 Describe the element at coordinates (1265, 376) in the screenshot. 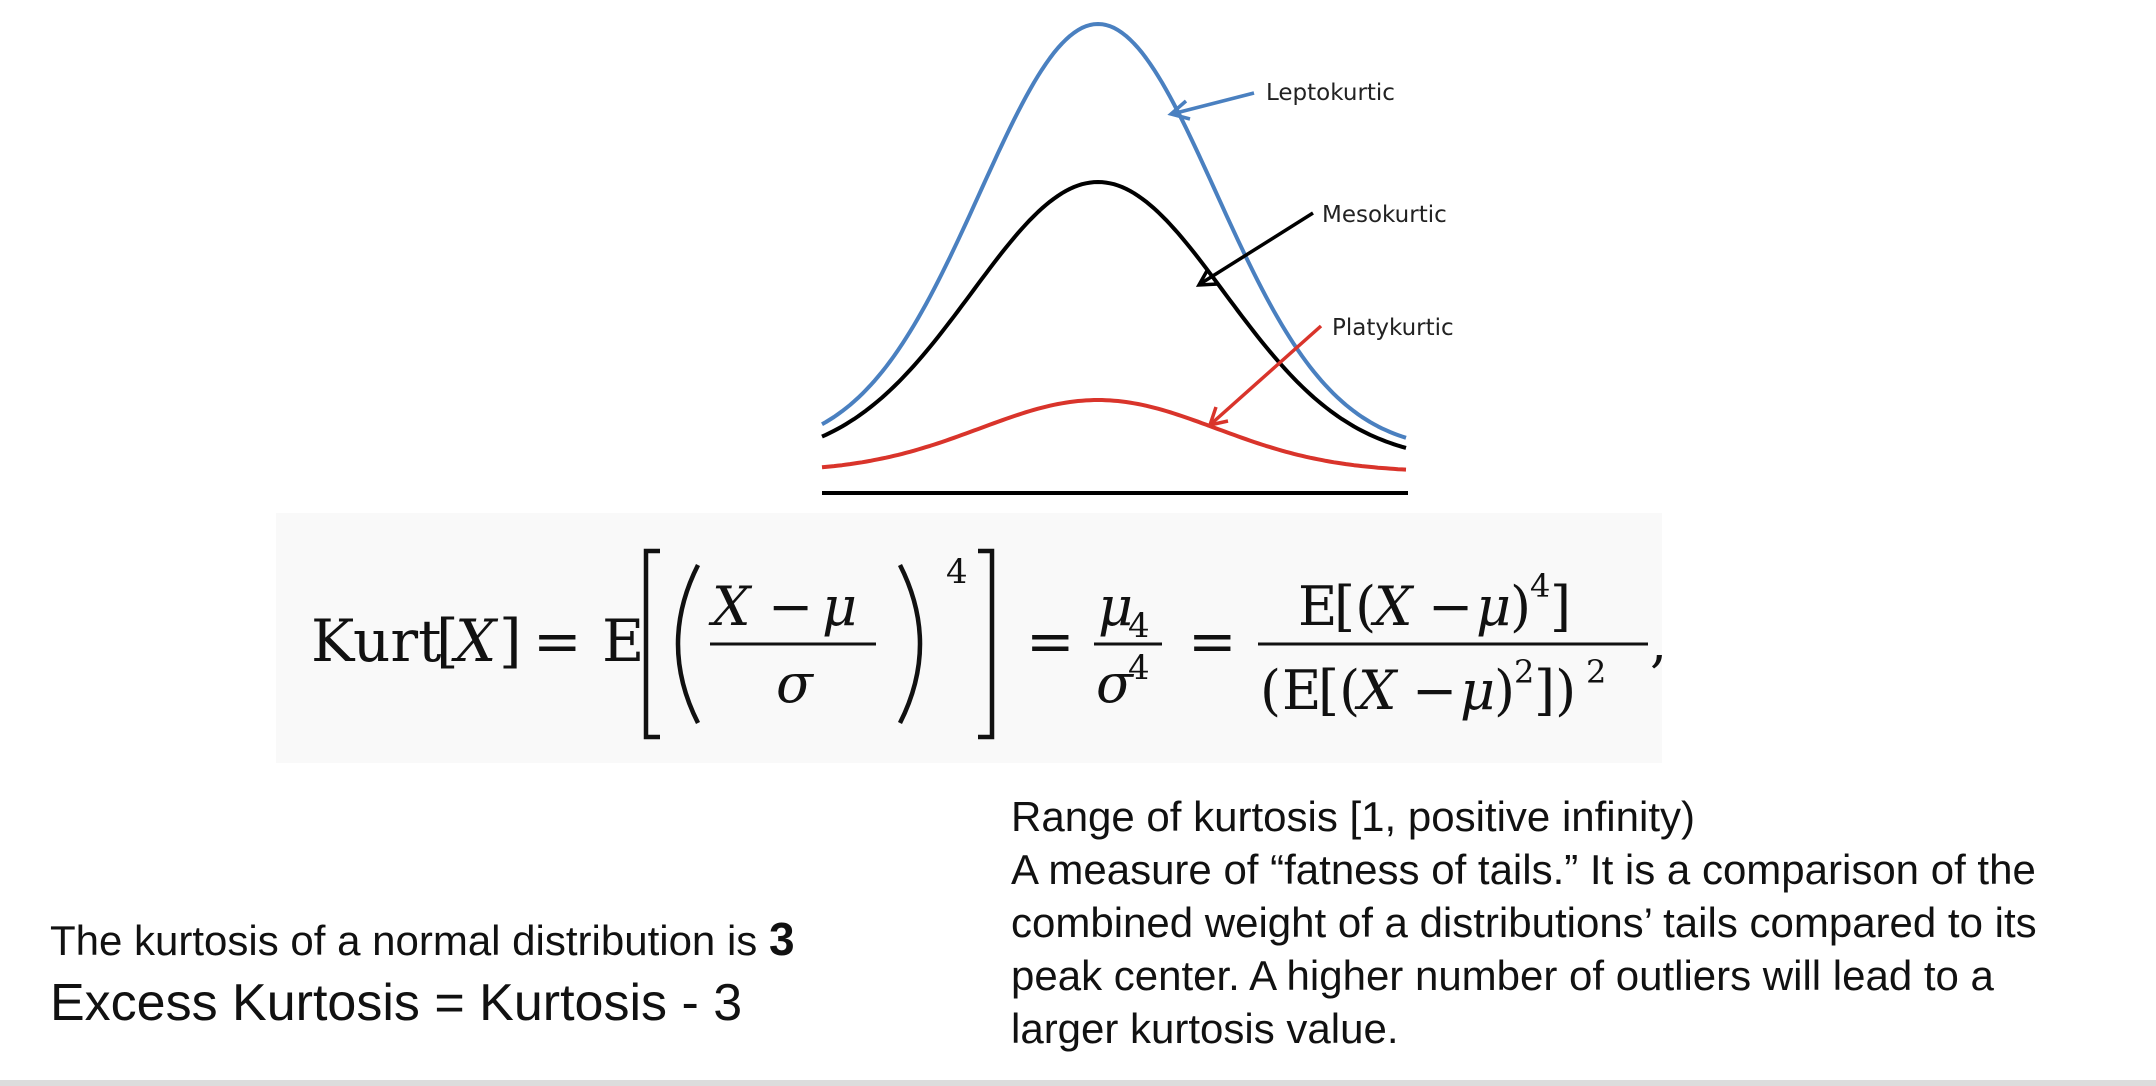

I see `platykurtic-arrow` at that location.